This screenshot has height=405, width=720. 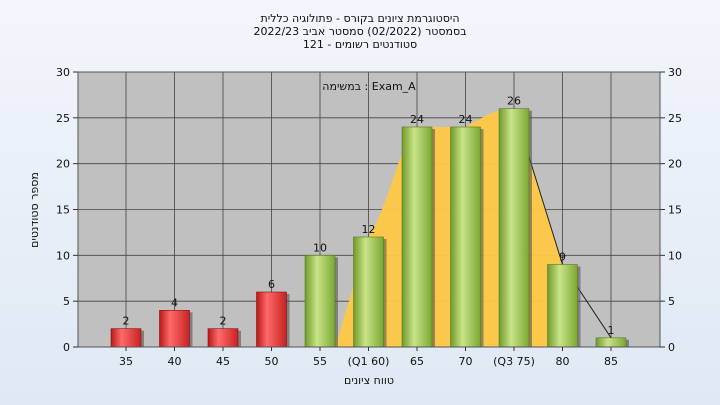 What do you see at coordinates (514, 361) in the screenshot?
I see `x-tick-label: (Q3 75)` at bounding box center [514, 361].